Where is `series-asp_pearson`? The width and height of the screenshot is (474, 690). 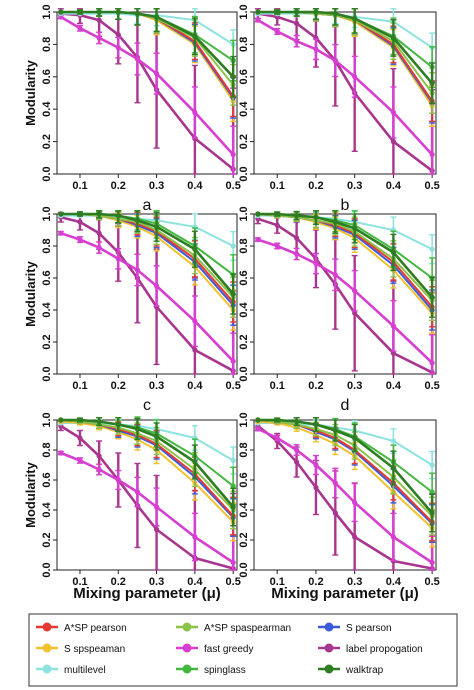
series-asp_pearson is located at coordinates (147, 63).